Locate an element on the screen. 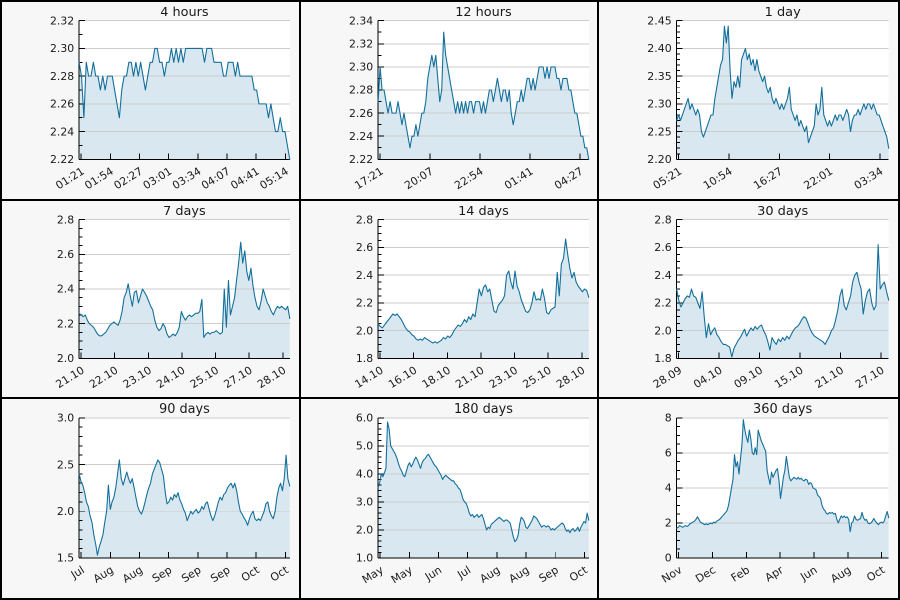 This screenshot has height=600, width=900. y-tick-label: 2.20 is located at coordinates (660, 159).